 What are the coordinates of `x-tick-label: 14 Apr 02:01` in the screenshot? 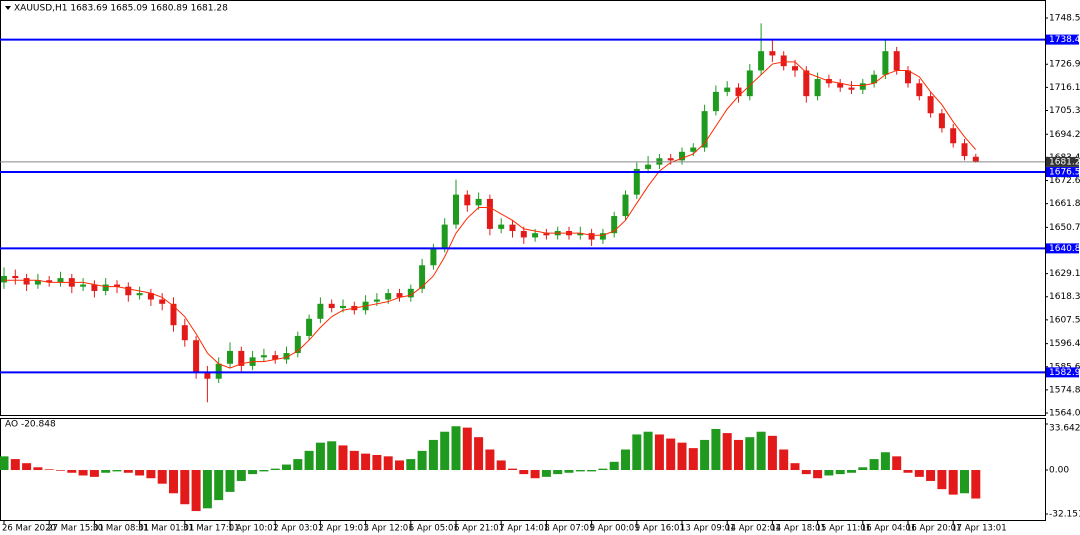 It's located at (752, 529).